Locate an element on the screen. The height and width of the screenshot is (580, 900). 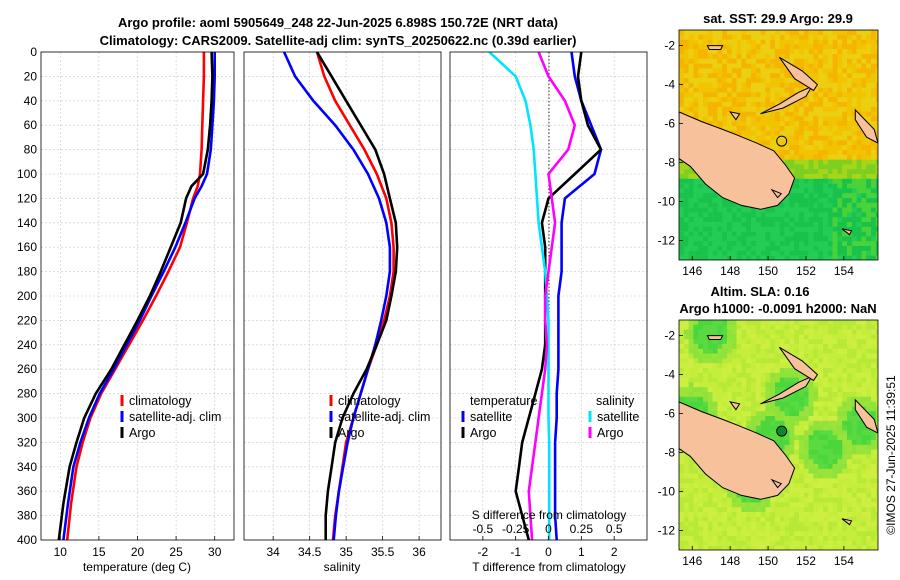
s-axis-tick-label: -0.5 is located at coordinates (482, 529).